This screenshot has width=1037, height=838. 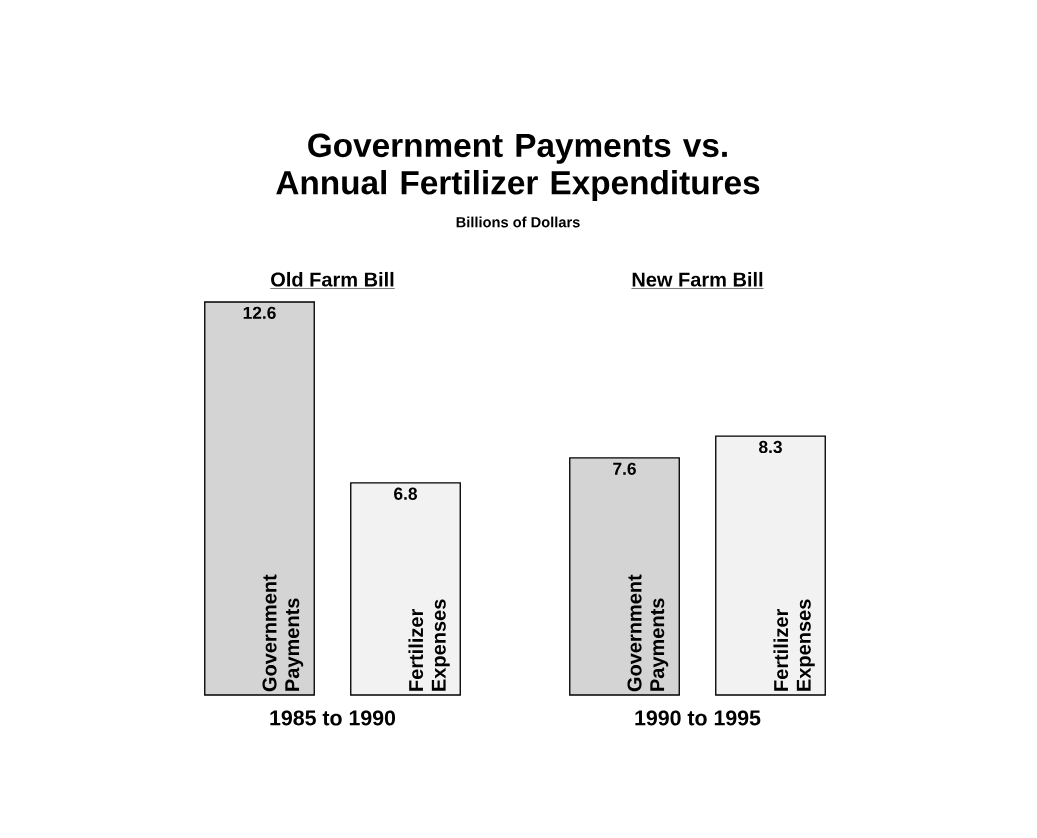 I want to click on x-tick-label: 1990 to 1995, so click(x=698, y=718).